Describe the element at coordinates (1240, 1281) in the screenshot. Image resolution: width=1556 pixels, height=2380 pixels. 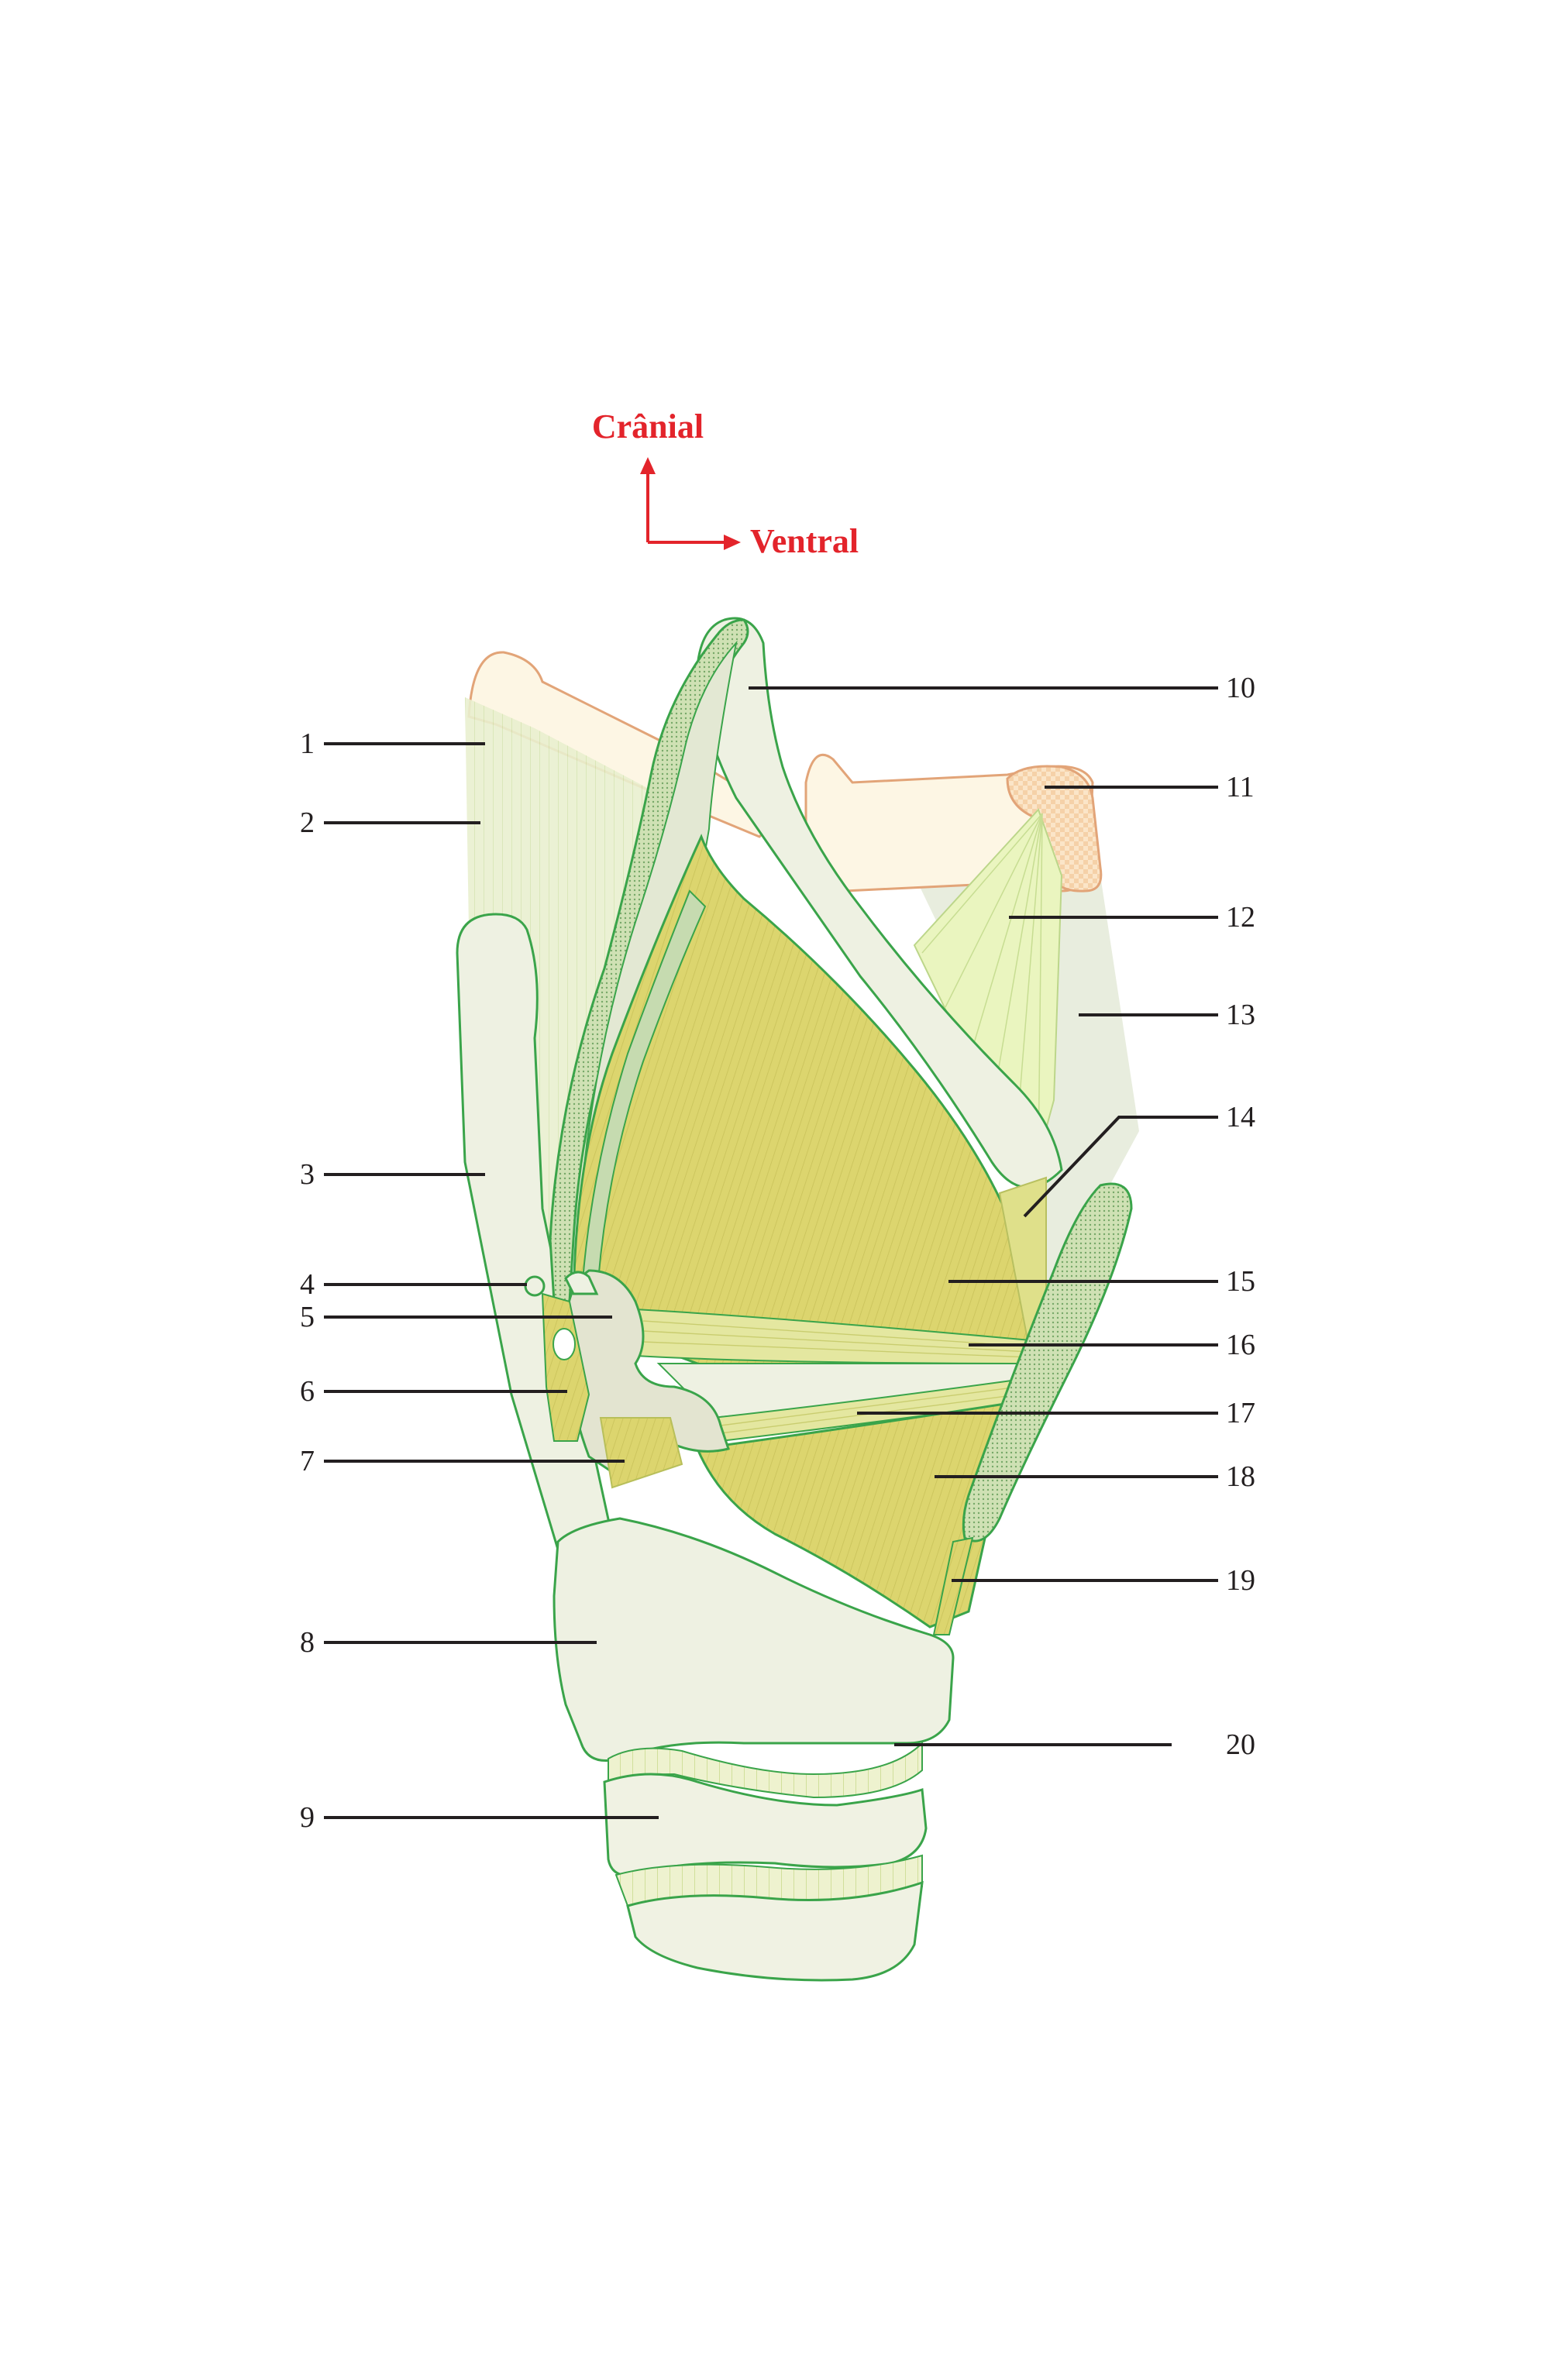
I see `label-15: 15` at that location.